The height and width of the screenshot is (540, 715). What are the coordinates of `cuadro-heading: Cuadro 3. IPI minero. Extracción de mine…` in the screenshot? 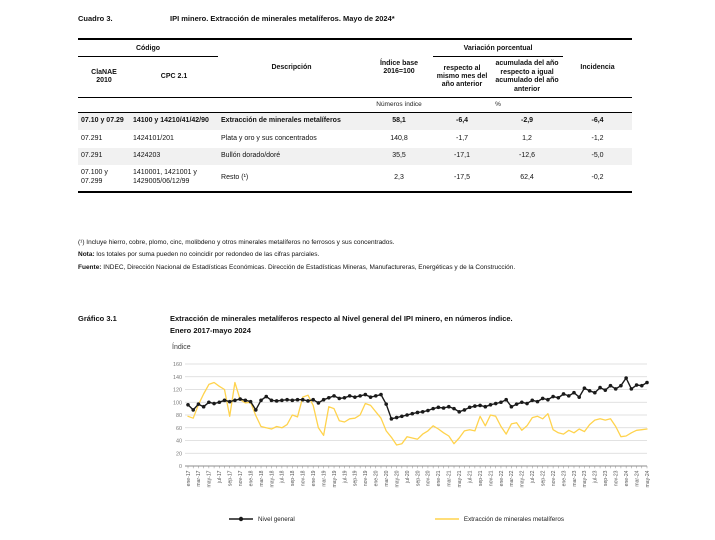 It's located at (236, 19).